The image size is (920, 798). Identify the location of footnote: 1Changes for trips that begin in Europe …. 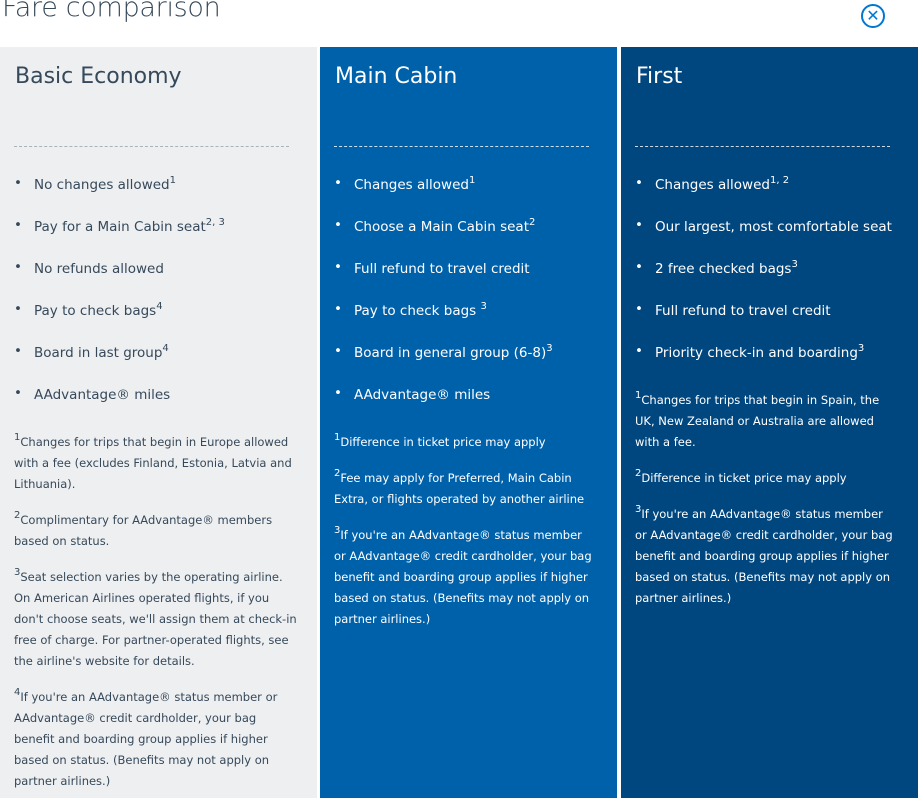
(158, 461).